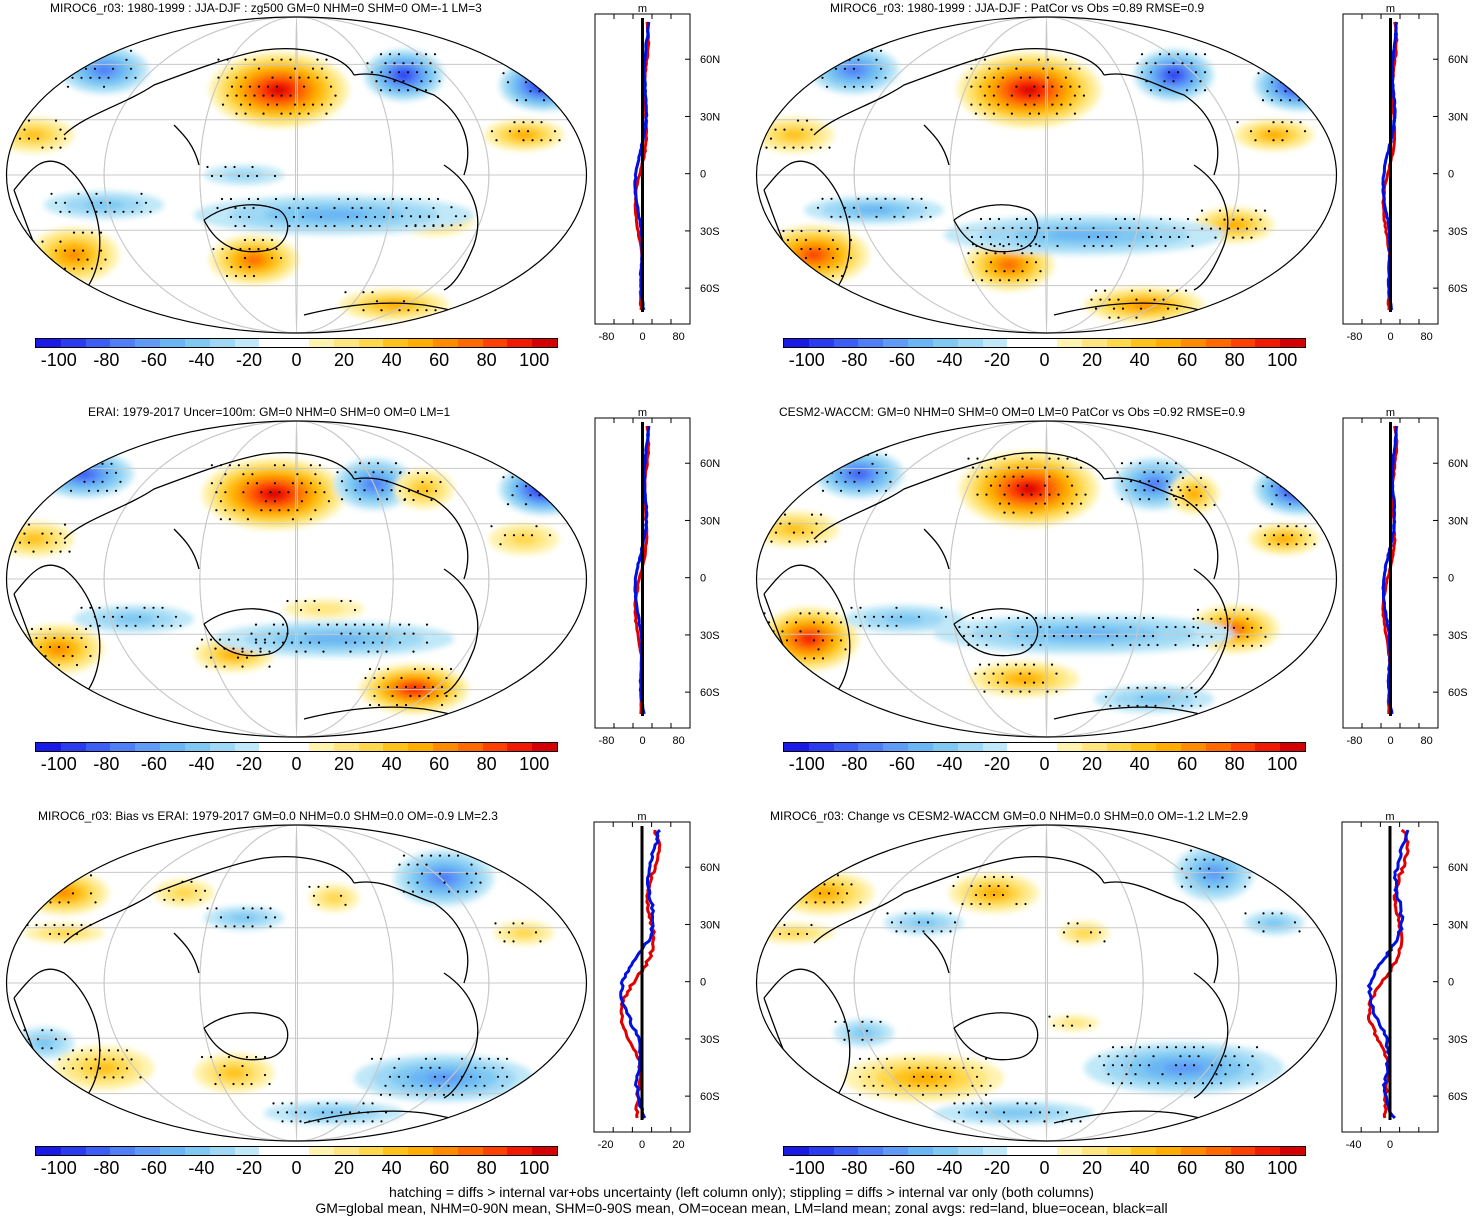 The height and width of the screenshot is (1217, 1483). I want to click on colorbar-label: -80, so click(854, 1168).